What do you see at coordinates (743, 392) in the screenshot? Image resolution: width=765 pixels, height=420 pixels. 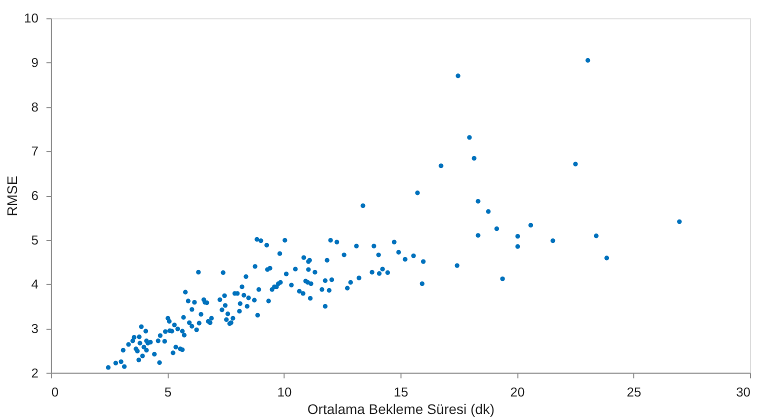 I see `x-tick-label: 30` at bounding box center [743, 392].